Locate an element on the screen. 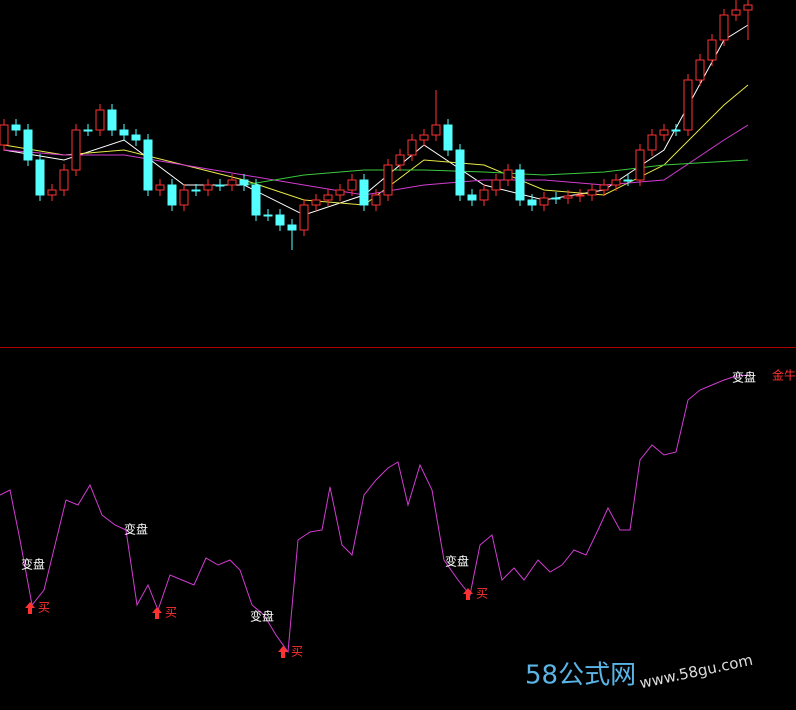 Image resolution: width=796 pixels, height=710 pixels. watermark-brand: 58公式网 is located at coordinates (580, 676).